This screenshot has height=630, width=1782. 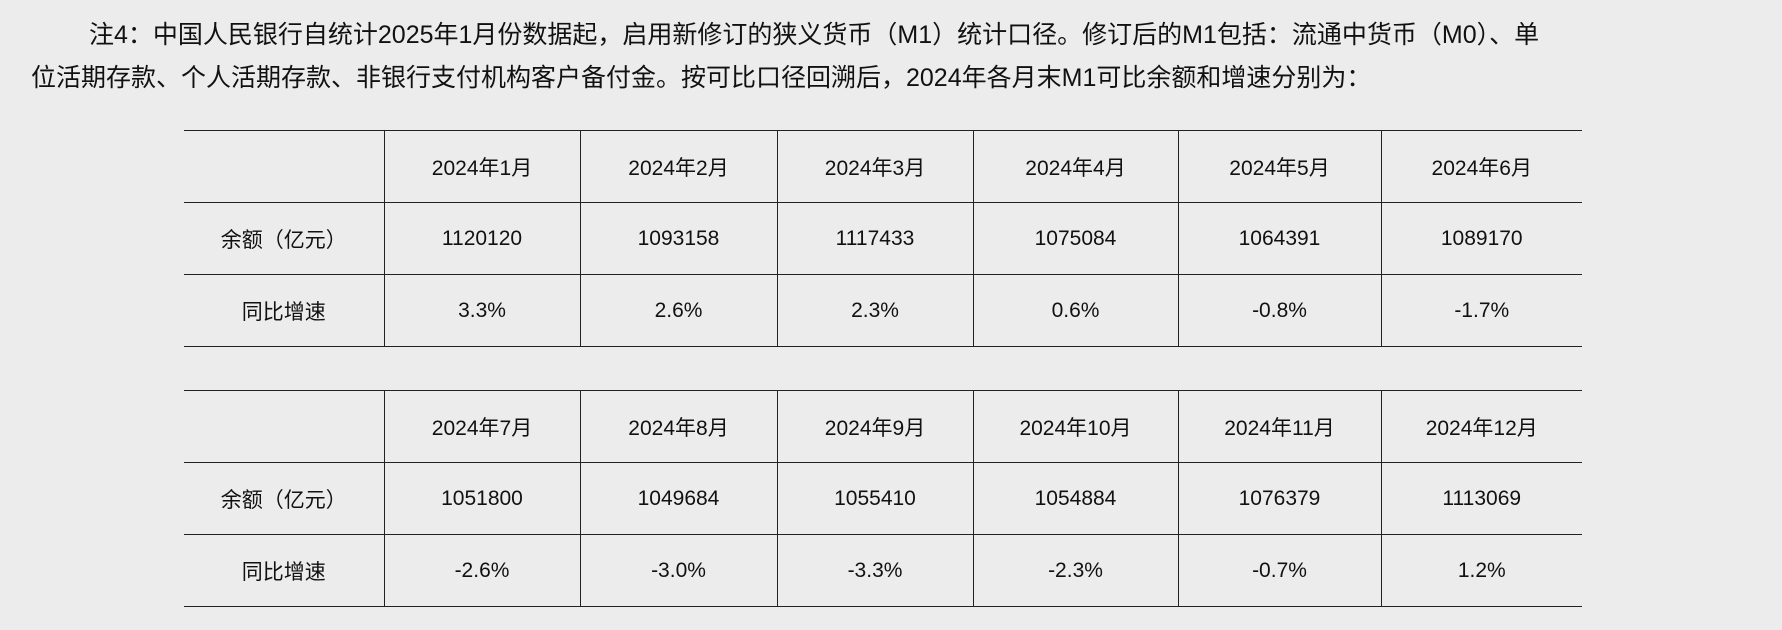 What do you see at coordinates (874, 498) in the screenshot?
I see `cell: 1055410` at bounding box center [874, 498].